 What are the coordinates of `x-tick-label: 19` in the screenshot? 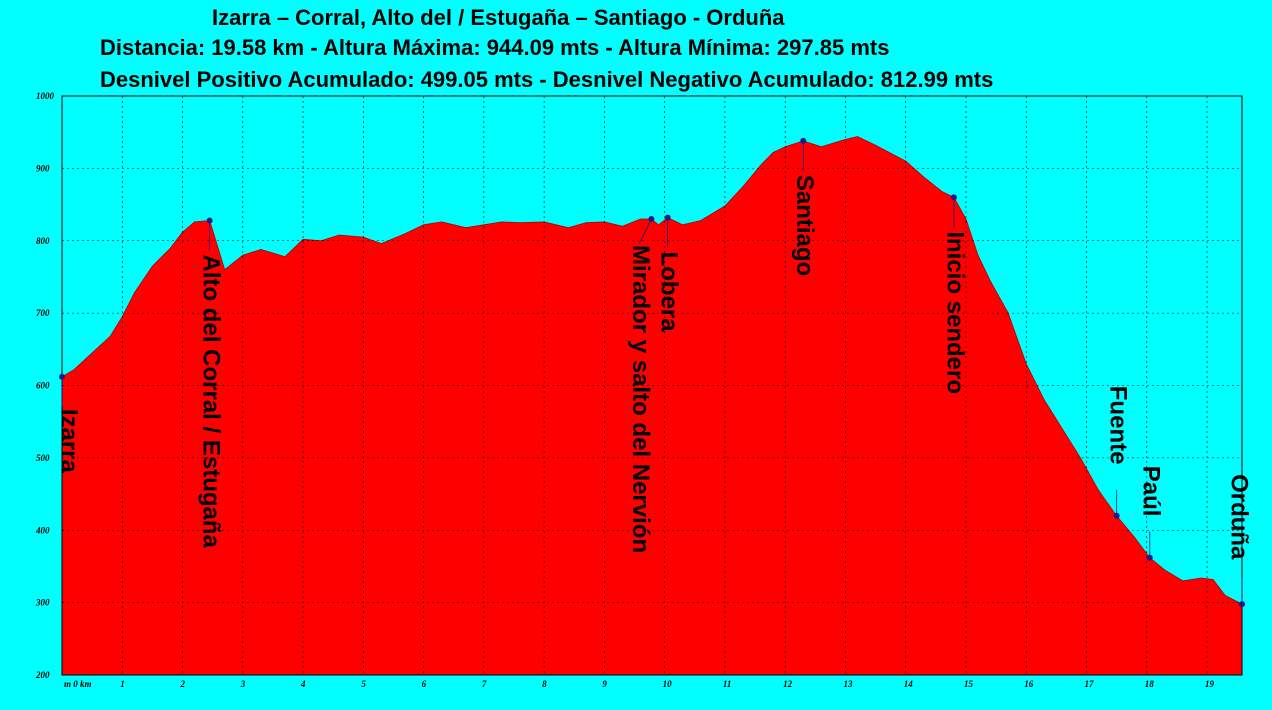 It's located at (1210, 684).